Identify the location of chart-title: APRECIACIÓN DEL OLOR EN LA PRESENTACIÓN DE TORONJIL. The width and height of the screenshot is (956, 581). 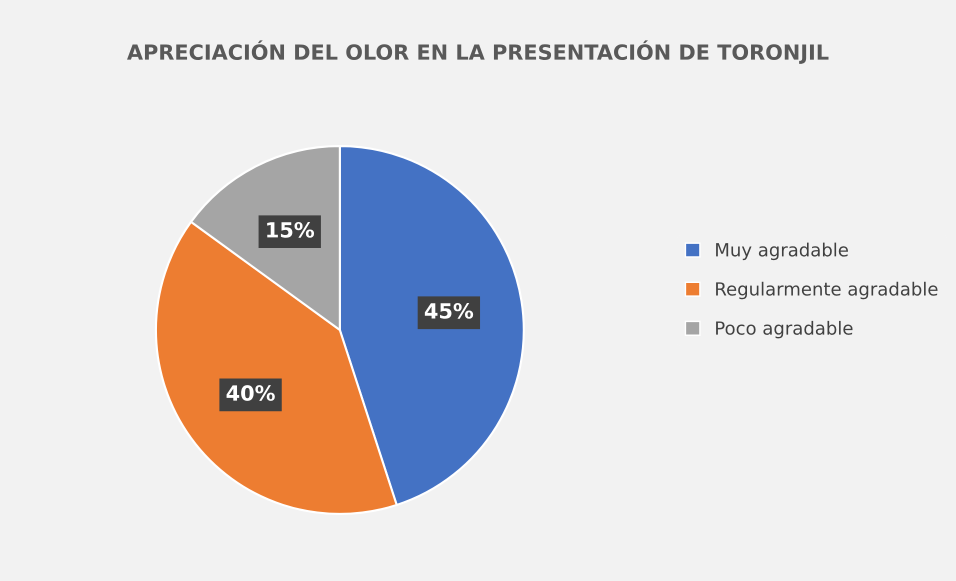
(478, 52).